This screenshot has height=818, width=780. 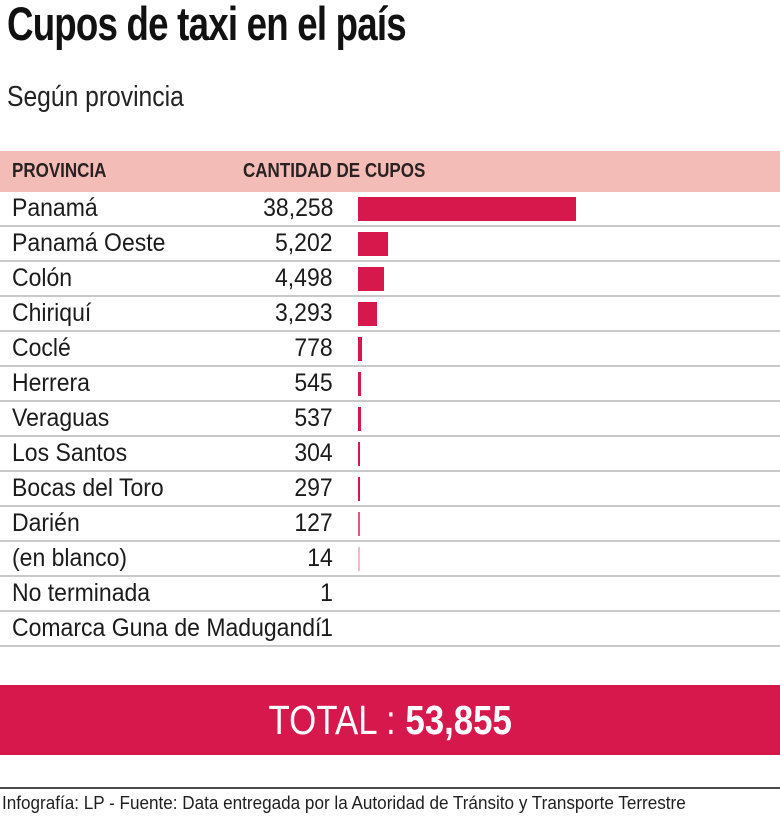 What do you see at coordinates (304, 243) in the screenshot?
I see `row-value: 5,202` at bounding box center [304, 243].